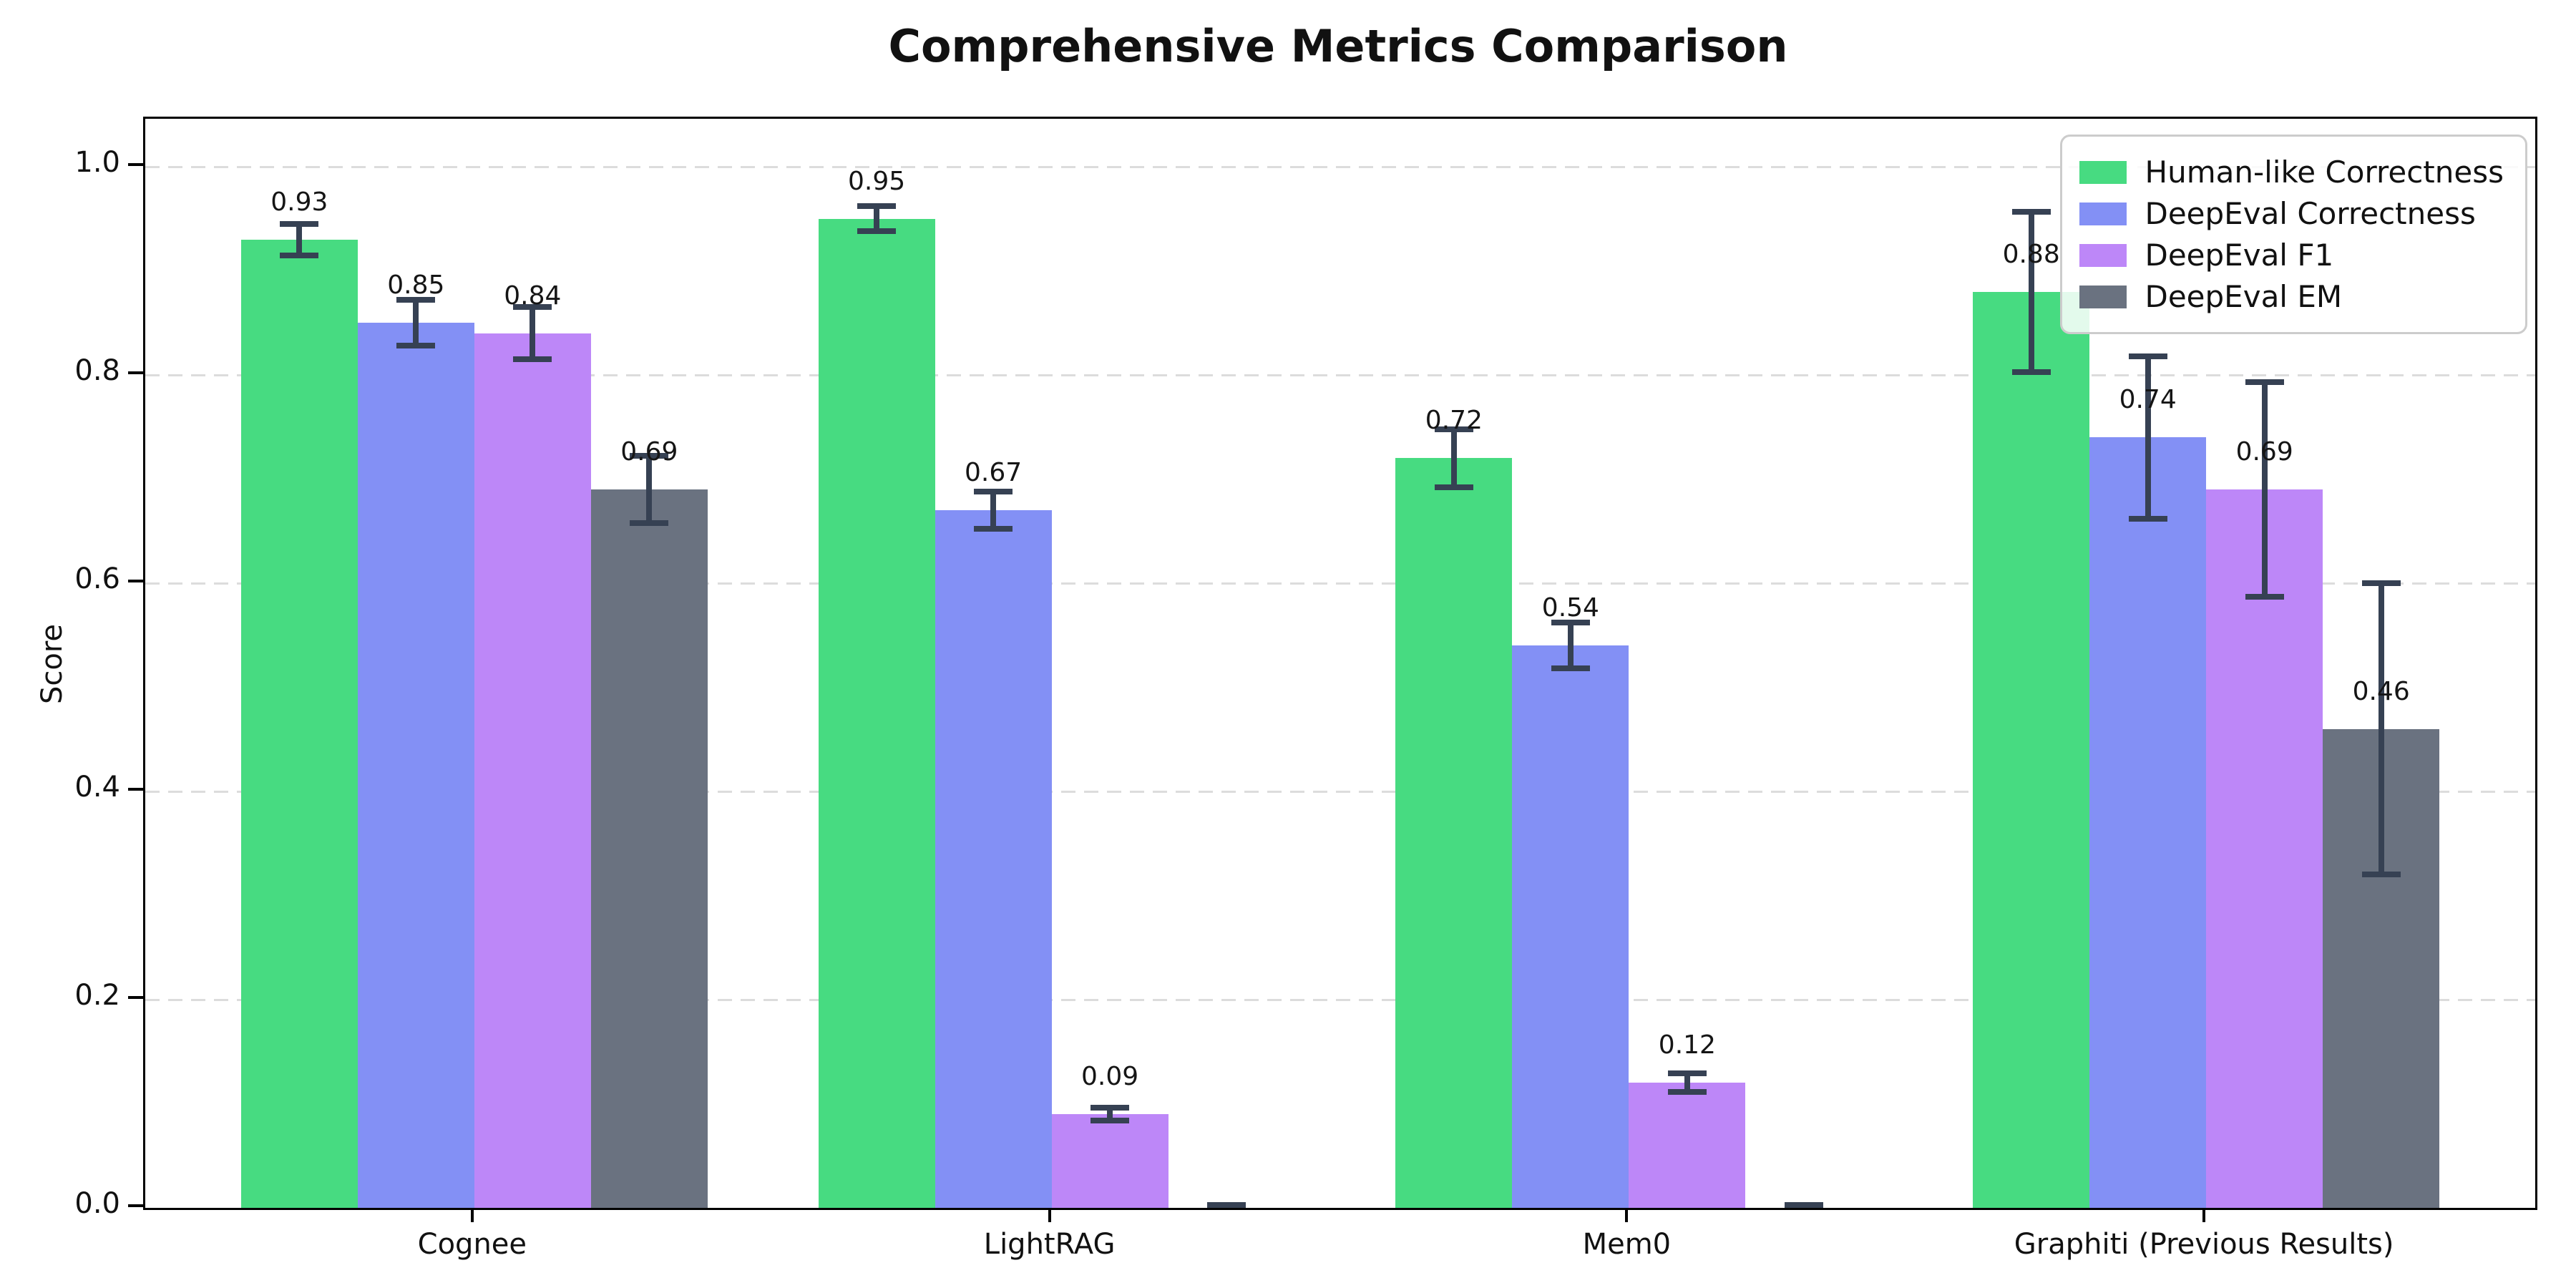 This screenshot has width=2576, height=1288. What do you see at coordinates (472, 1244) in the screenshot?
I see `x-tick-label: Cognee` at bounding box center [472, 1244].